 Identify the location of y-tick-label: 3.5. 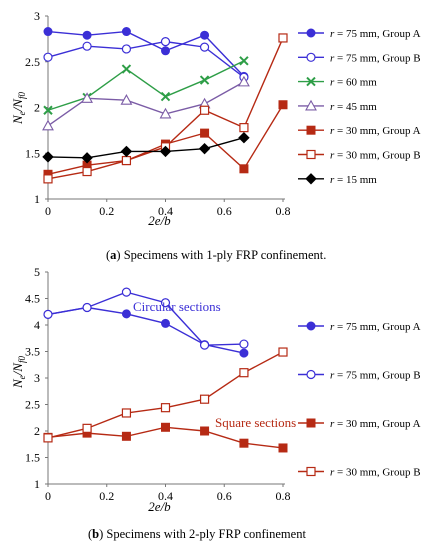
(32, 352).